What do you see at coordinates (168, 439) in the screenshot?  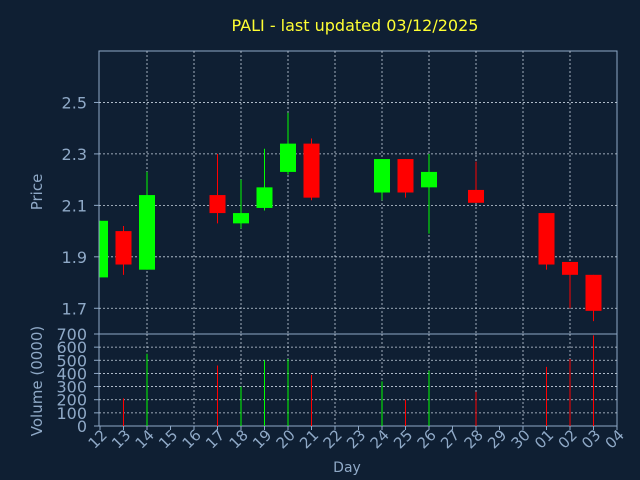 I see `x-tick-label: 15` at bounding box center [168, 439].